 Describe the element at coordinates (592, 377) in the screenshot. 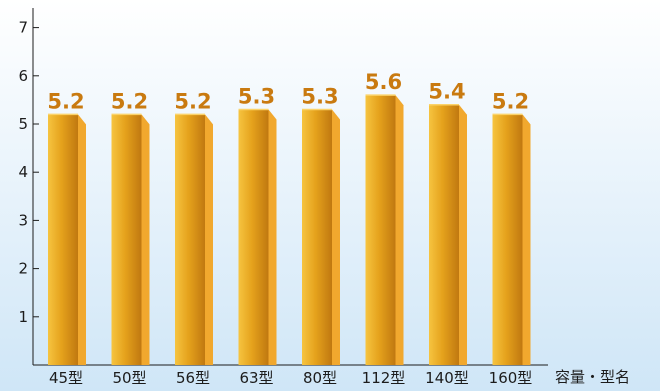

I see `x-axis-title: 容量・型名` at that location.